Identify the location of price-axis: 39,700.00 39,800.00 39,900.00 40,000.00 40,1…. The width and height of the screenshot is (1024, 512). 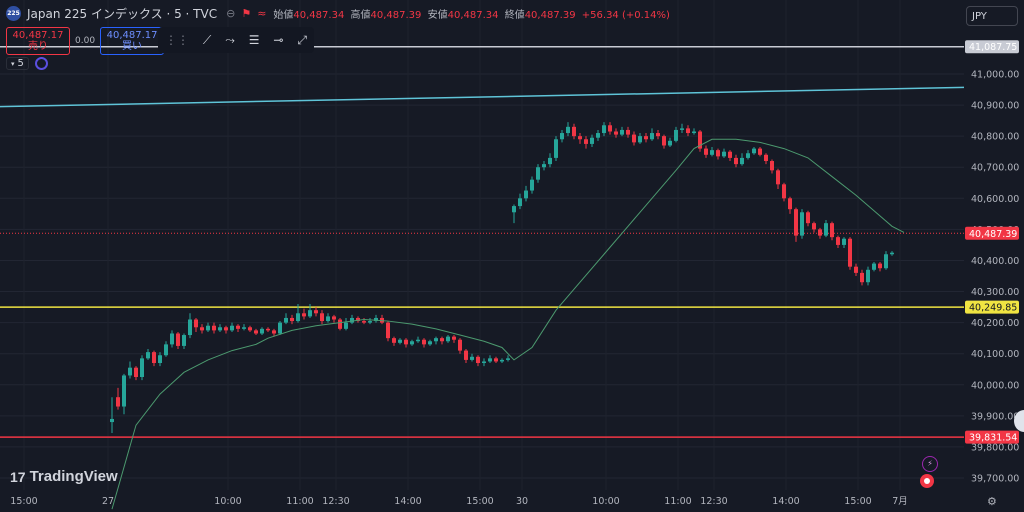
(994, 256).